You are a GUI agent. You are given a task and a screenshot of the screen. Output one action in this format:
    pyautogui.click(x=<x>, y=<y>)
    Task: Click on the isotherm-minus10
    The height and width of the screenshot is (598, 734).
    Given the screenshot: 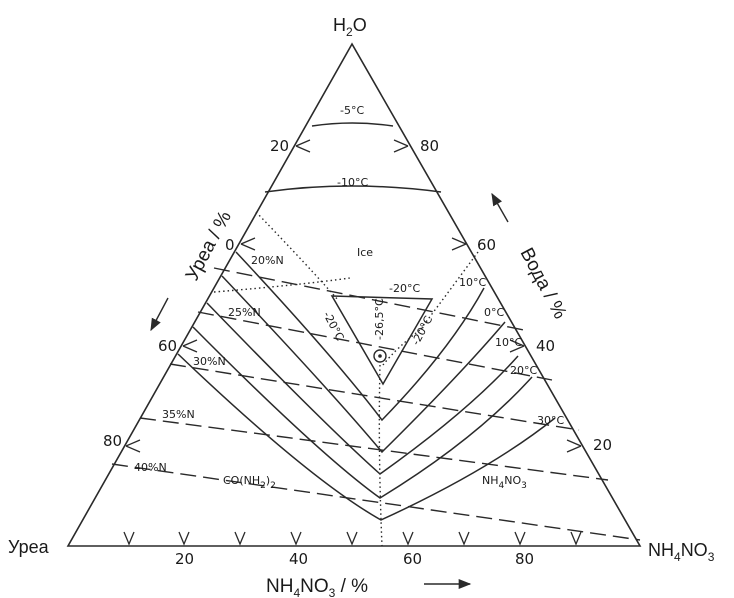 What is the action you would take?
    pyautogui.click(x=353, y=189)
    